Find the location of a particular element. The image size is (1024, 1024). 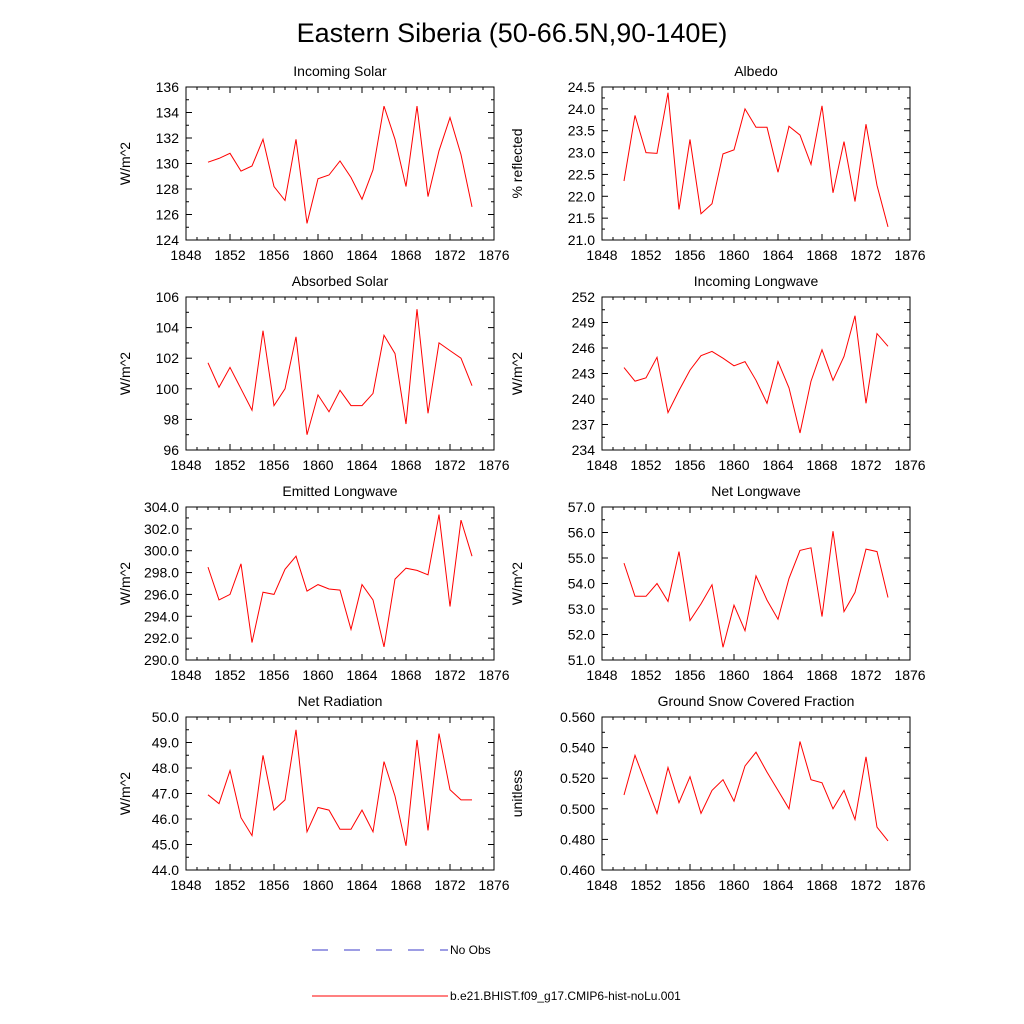

y-axis-label-absorbed-solar: W/m^2 is located at coordinates (125, 373).